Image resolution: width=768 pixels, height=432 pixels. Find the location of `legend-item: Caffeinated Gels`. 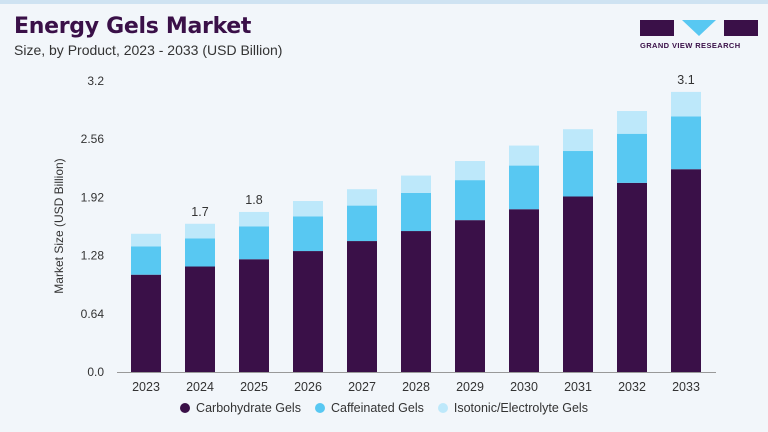

legend-item: Caffeinated Gels is located at coordinates (369, 408).